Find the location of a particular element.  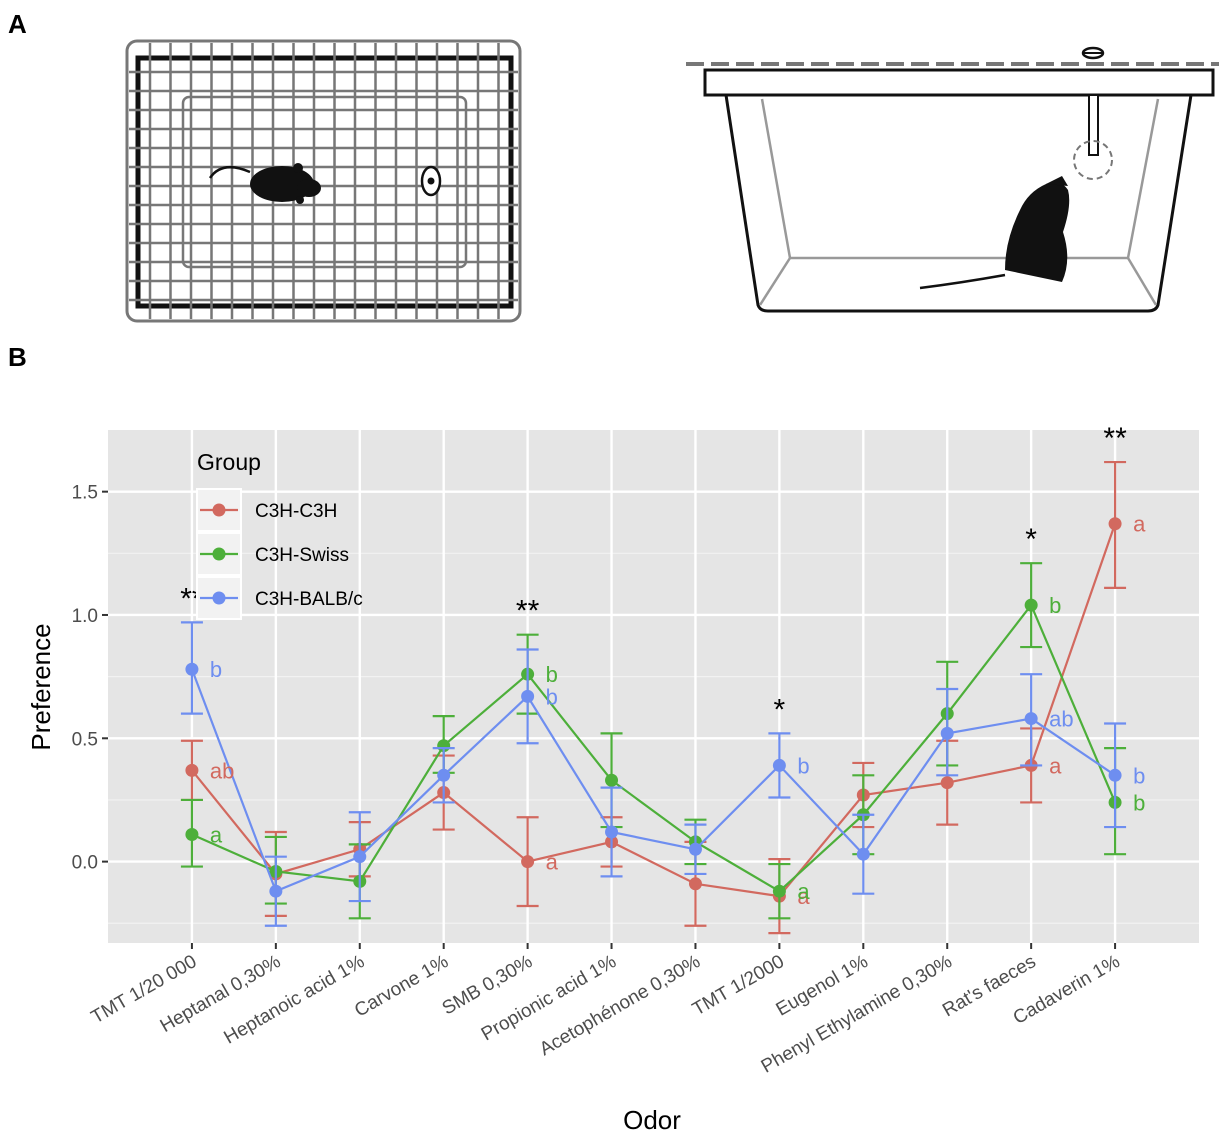

legend-item: C3H-Swiss is located at coordinates (272, 554).